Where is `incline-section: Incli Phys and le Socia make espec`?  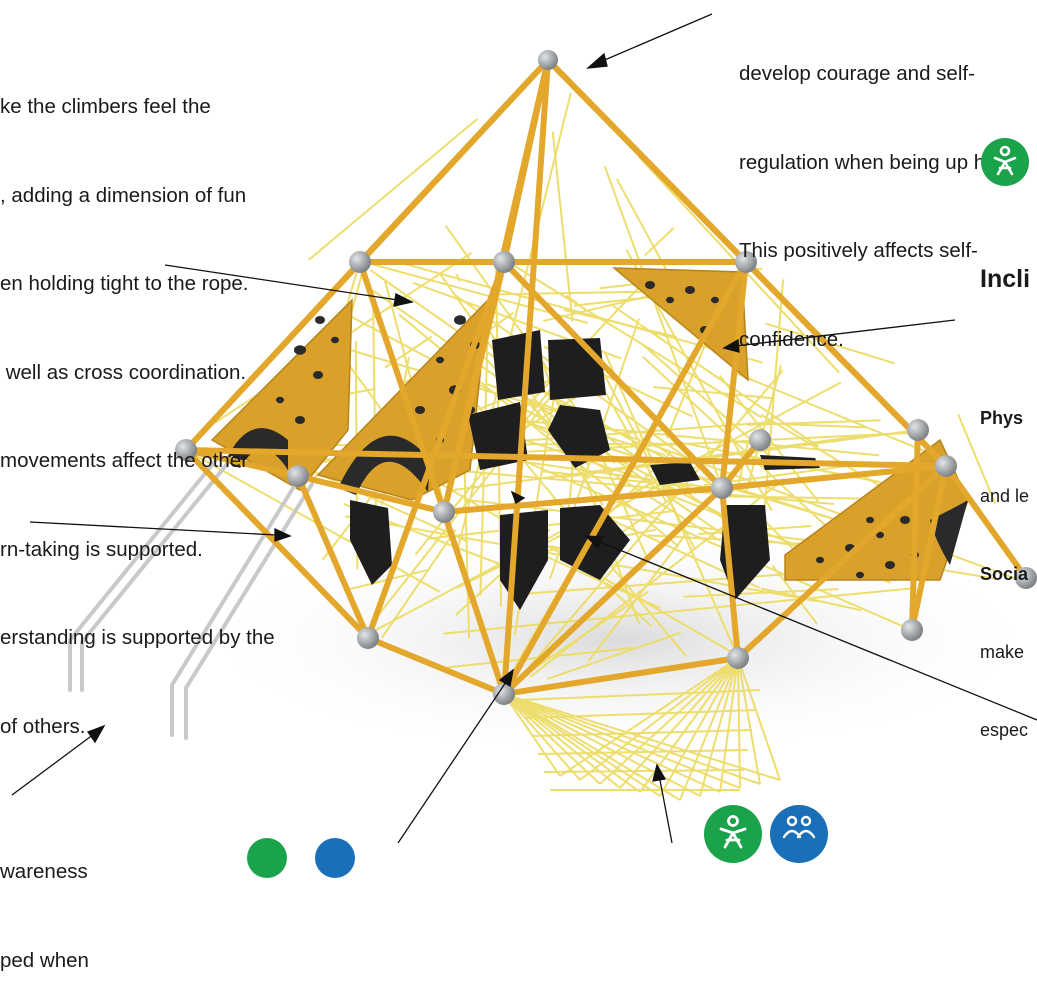
incline-section: Incli Phys and le Socia make espec is located at coordinates (1005, 515).